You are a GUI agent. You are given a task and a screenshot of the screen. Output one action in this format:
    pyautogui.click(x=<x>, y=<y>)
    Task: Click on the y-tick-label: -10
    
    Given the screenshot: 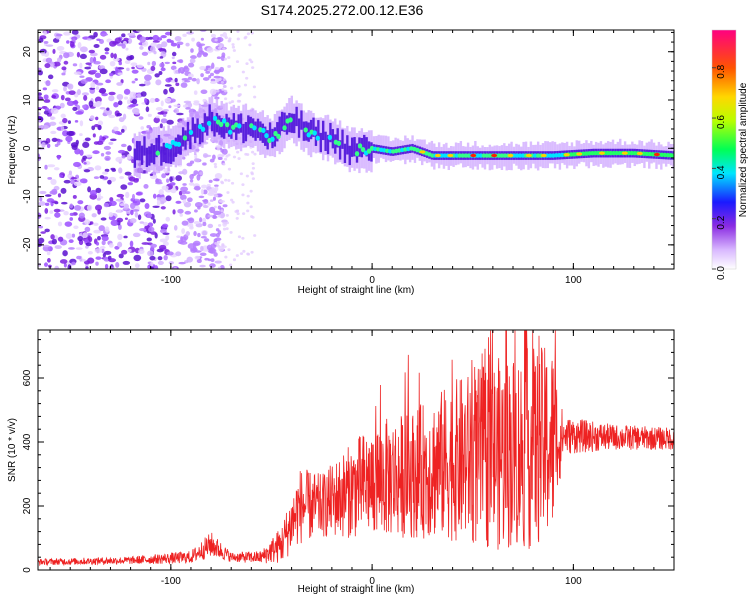 What is the action you would take?
    pyautogui.click(x=27, y=196)
    